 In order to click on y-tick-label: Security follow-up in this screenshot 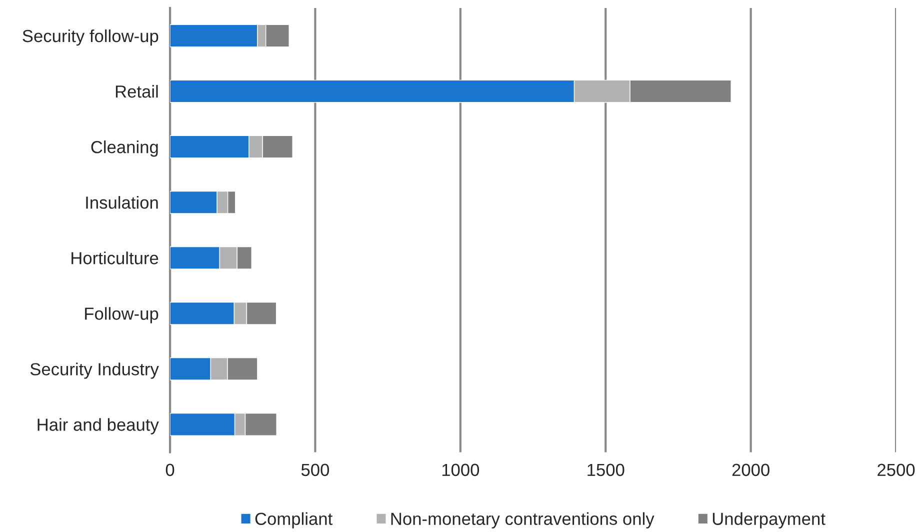, I will do `click(90, 37)`.